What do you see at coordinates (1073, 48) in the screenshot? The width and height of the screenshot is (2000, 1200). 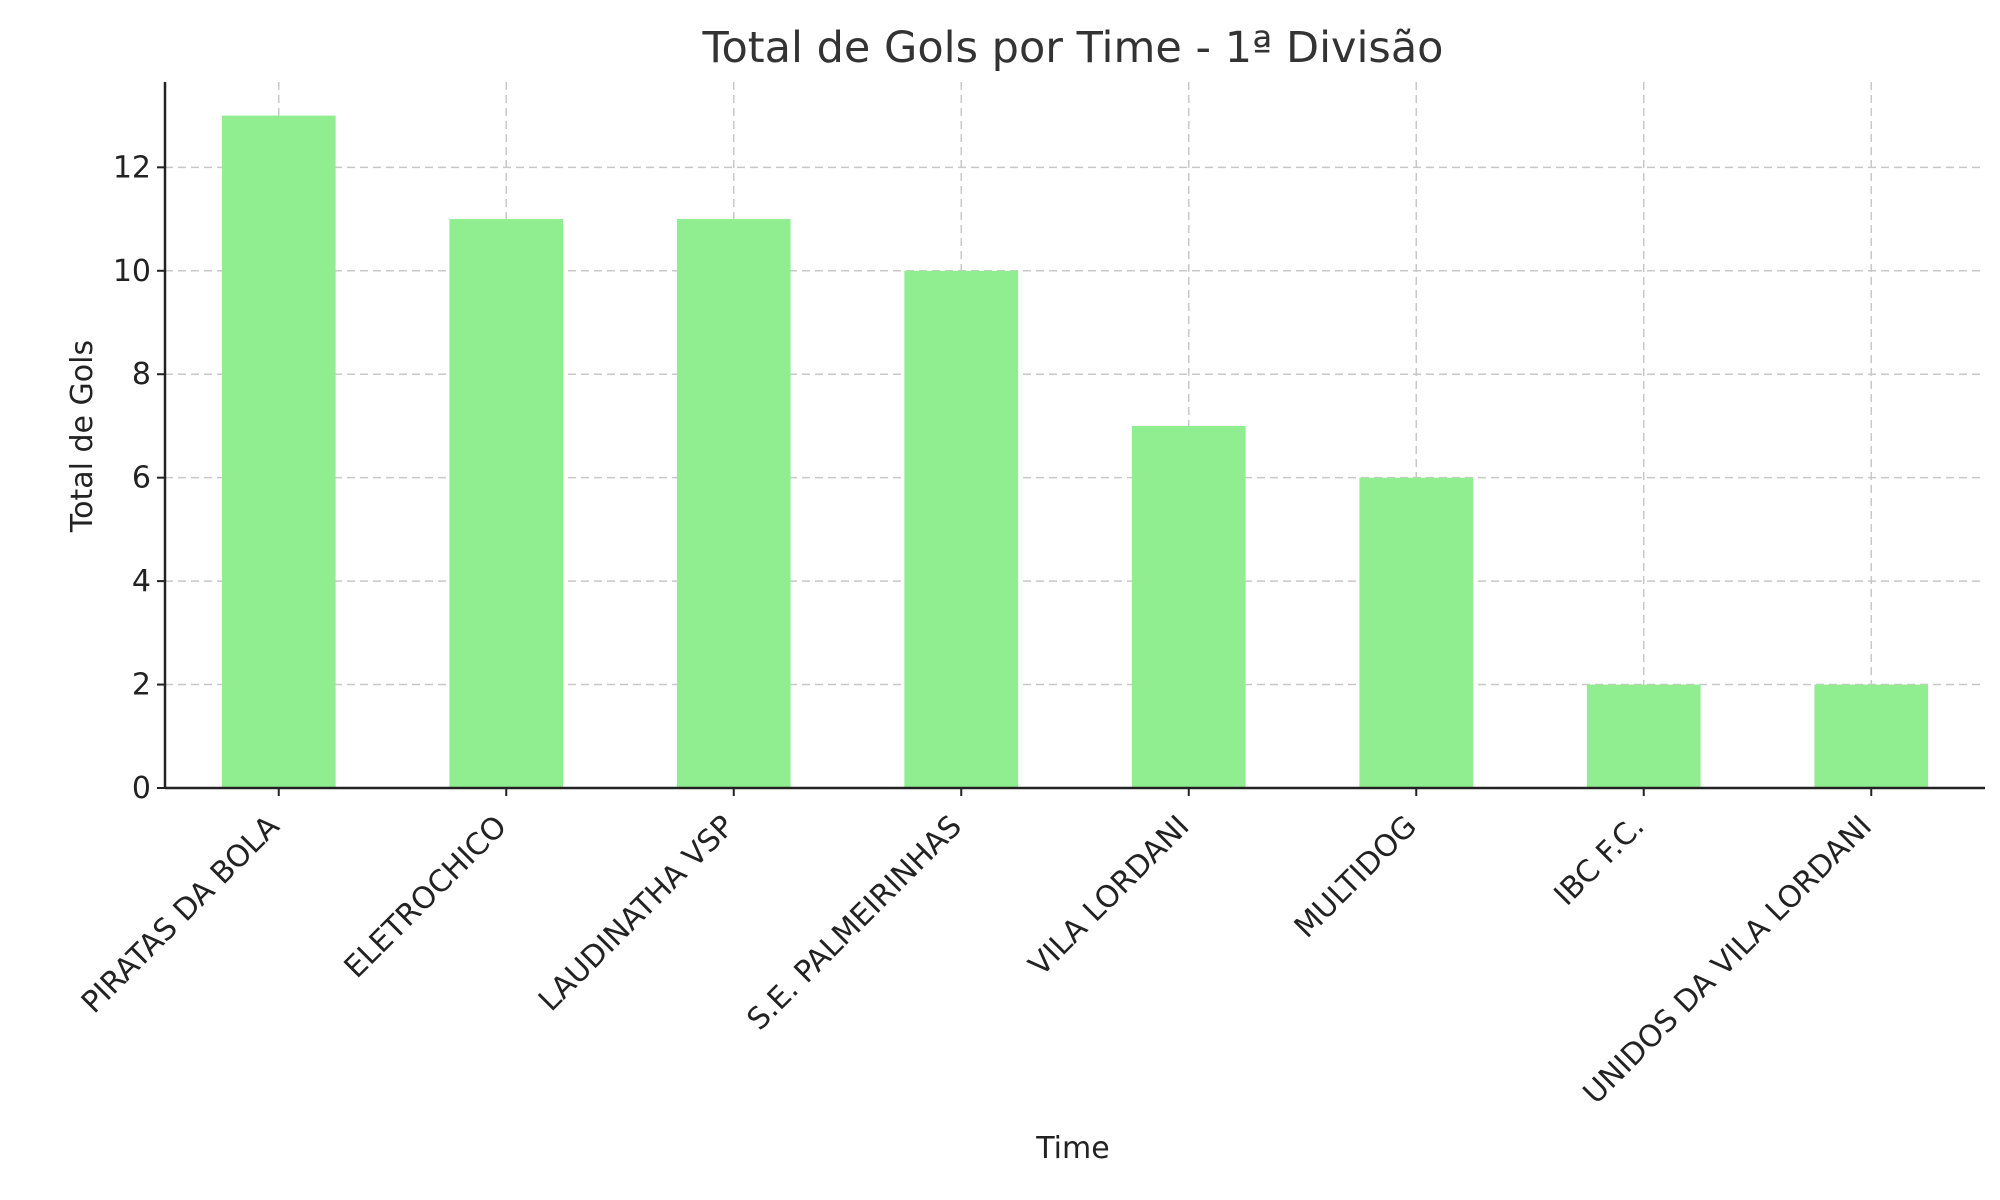 I see `chart-title: Total de Gols por Time - 1ª Divisão` at bounding box center [1073, 48].